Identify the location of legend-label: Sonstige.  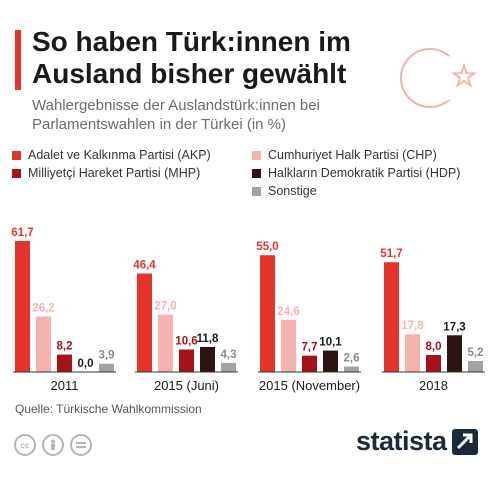
(292, 191).